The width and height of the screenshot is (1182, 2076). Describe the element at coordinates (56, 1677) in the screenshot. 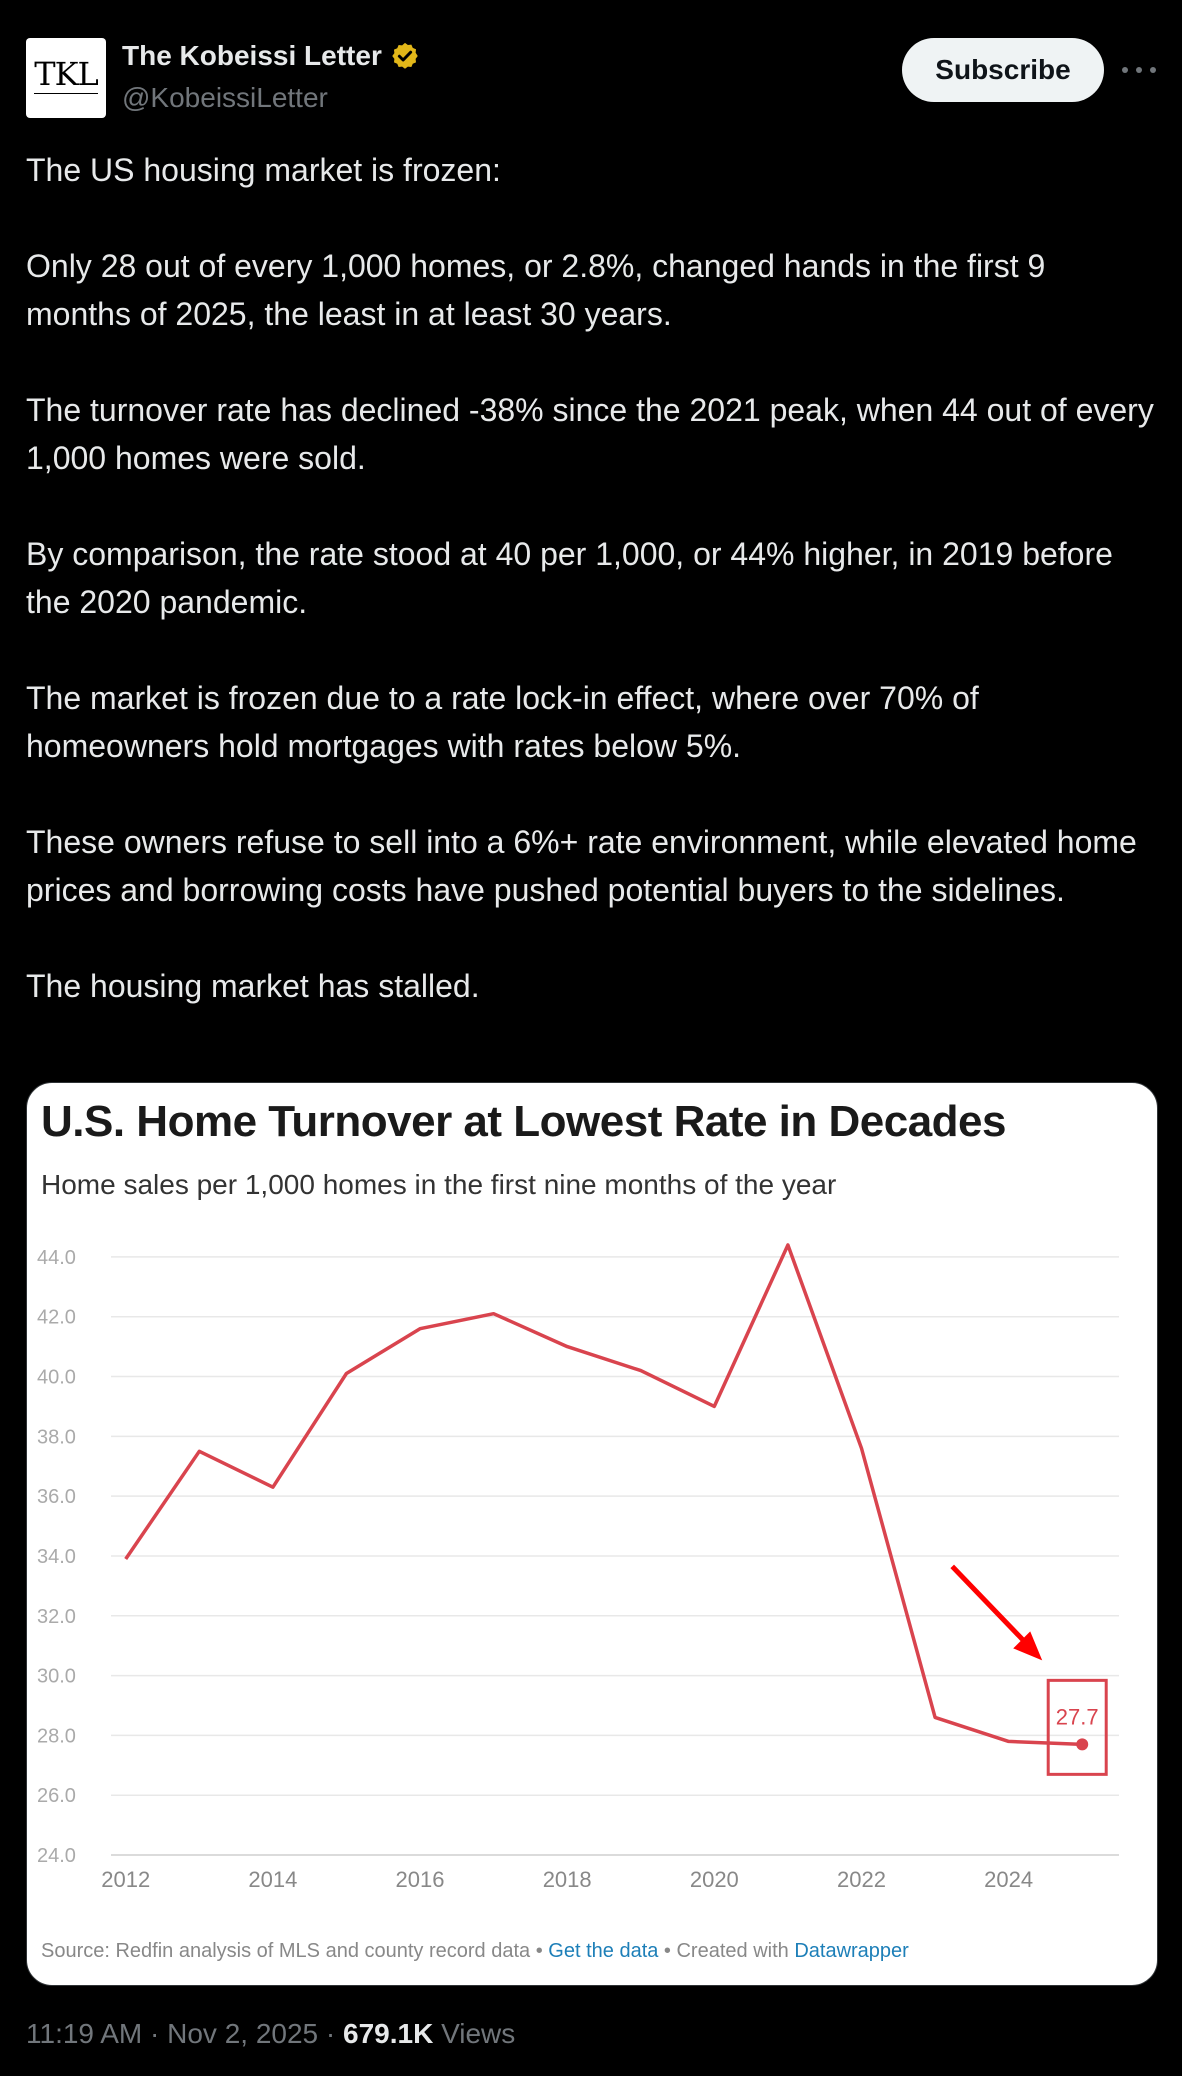

I see `y-tick-label: 30.0` at that location.